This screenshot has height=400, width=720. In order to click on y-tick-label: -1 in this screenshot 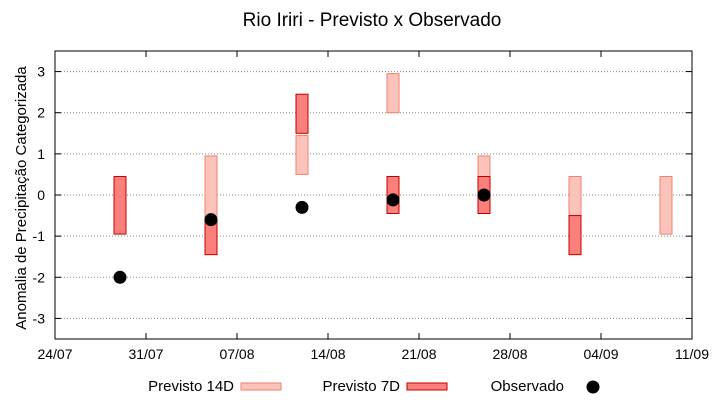, I will do `click(39, 236)`.